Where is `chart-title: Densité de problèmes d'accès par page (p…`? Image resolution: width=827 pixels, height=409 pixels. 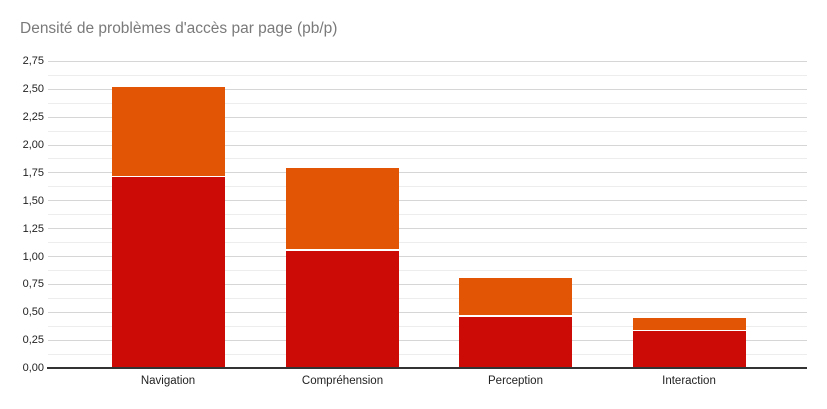
chart-title: Densité de problèmes d'accès par page (p… is located at coordinates (179, 28).